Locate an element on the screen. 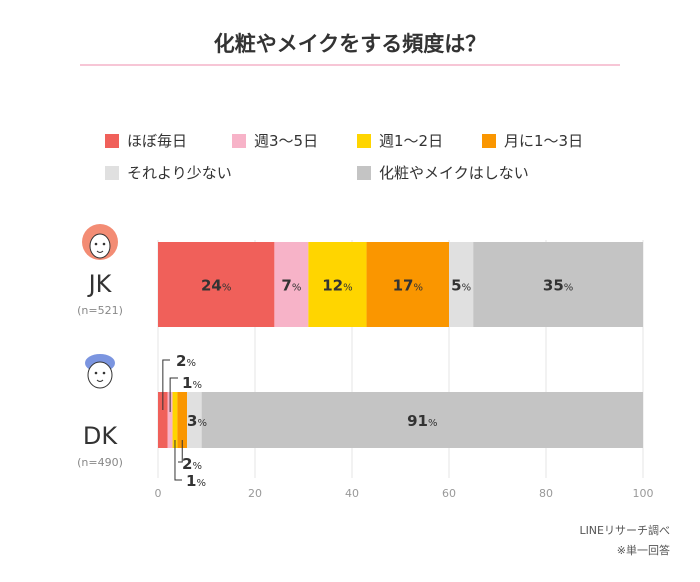 The image size is (700, 582). legend-label: 月に1〜3日 is located at coordinates (544, 141).